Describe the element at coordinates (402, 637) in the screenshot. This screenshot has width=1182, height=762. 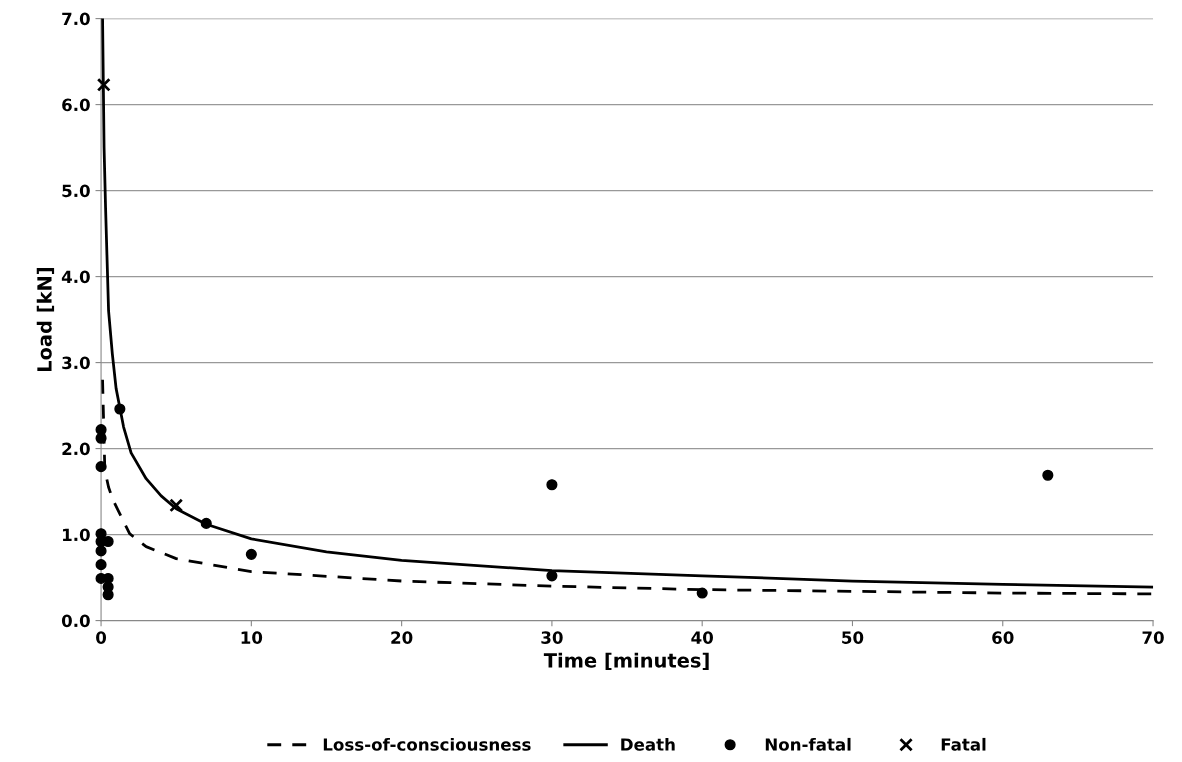
I see `x-tick-label: 20` at that location.